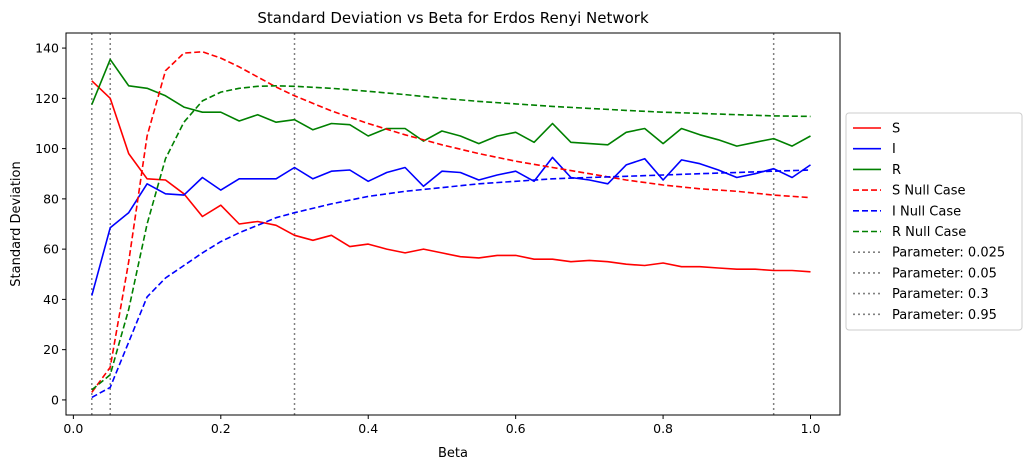 Image resolution: width=1028 pixels, height=470 pixels. What do you see at coordinates (51, 198) in the screenshot?
I see `y-tick-label: 80` at bounding box center [51, 198].